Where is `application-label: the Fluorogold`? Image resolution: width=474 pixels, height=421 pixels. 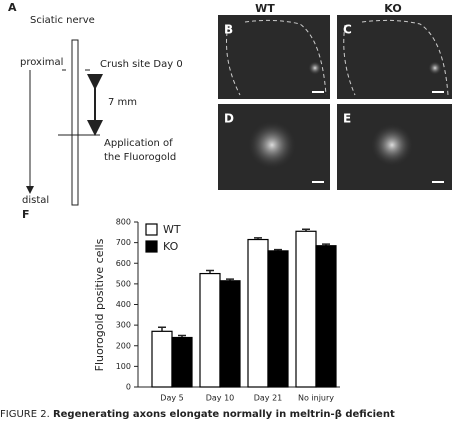 application-label: the Fluorogold is located at coordinates (140, 157).